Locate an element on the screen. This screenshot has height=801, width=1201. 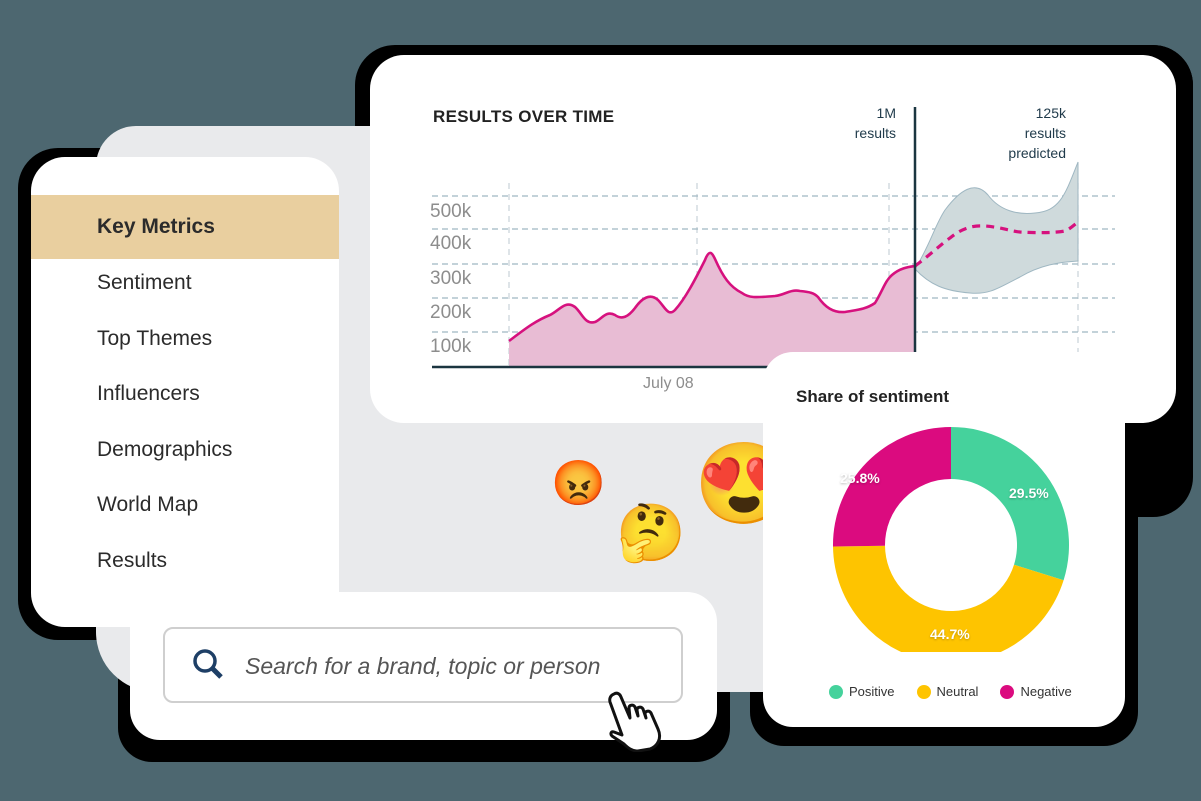
y-tick-400k: 400k is located at coordinates (451, 243).